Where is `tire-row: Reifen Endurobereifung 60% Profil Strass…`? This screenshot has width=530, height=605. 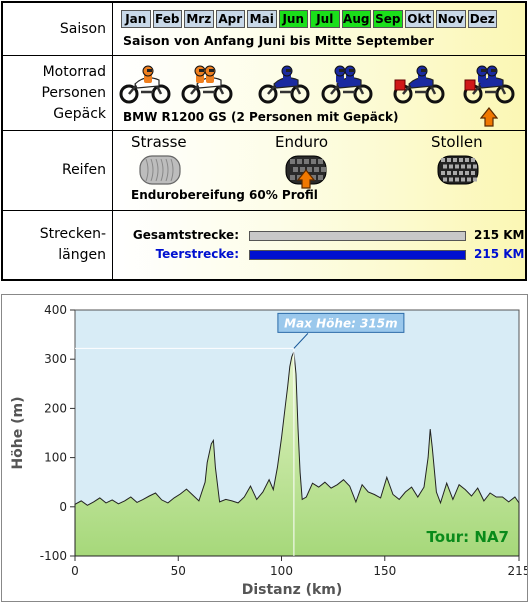
tire-row: Reifen Endurobereifung 60% Profil Strass… is located at coordinates (264, 171).